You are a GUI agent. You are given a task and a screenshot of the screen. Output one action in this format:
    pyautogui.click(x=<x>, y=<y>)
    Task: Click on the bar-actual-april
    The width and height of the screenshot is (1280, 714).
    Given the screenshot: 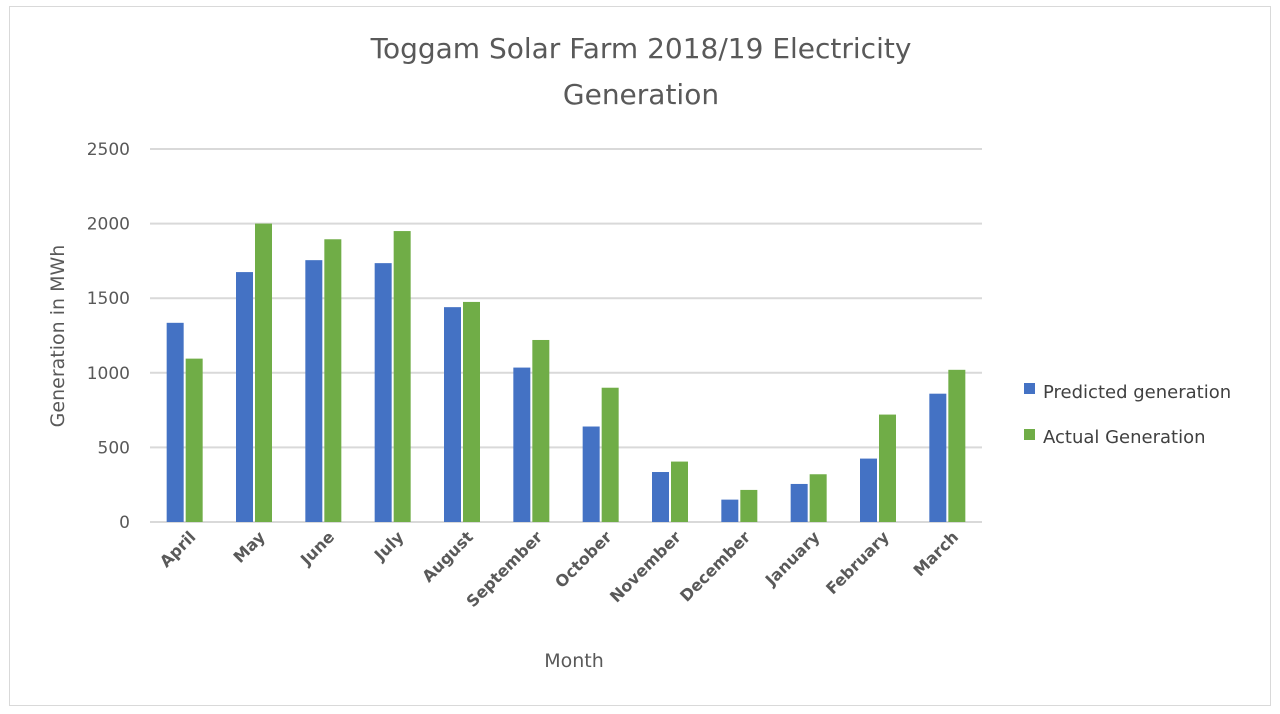 What is the action you would take?
    pyautogui.click(x=194, y=440)
    